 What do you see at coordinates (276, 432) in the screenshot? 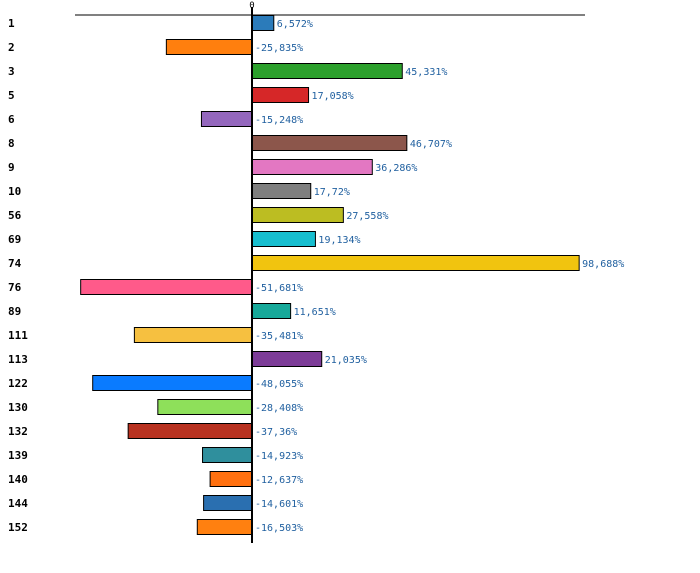
I see `value-label: -37,36%` at bounding box center [276, 432].